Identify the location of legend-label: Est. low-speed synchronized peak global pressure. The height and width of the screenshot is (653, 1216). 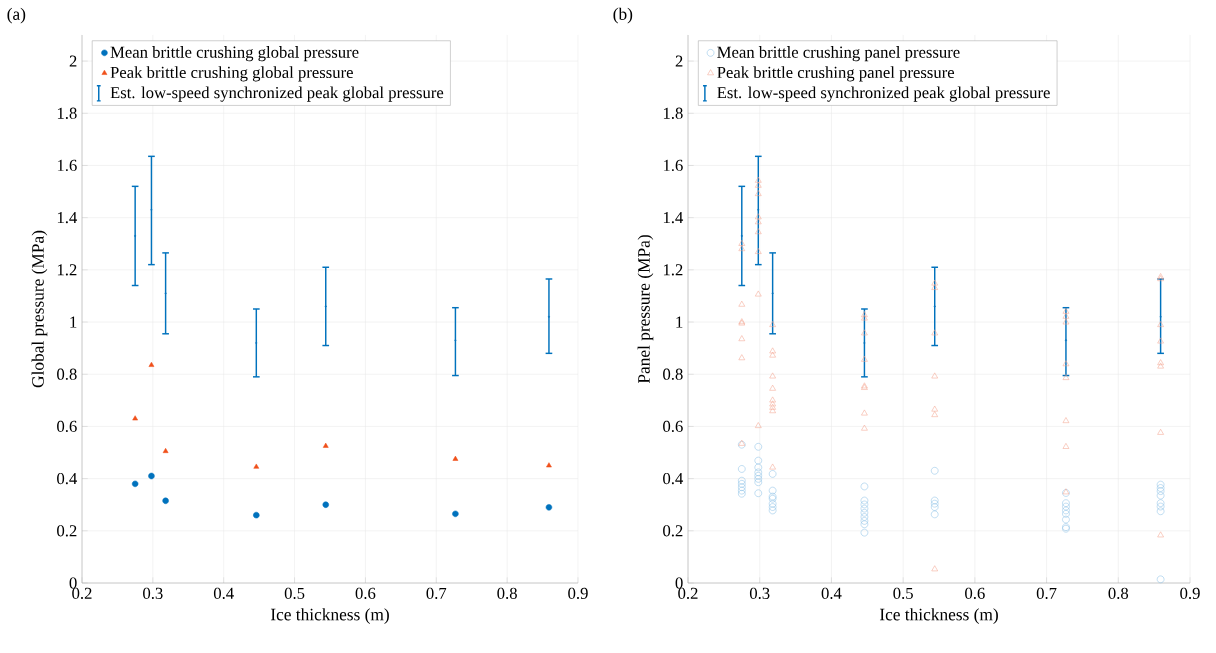
(277, 94).